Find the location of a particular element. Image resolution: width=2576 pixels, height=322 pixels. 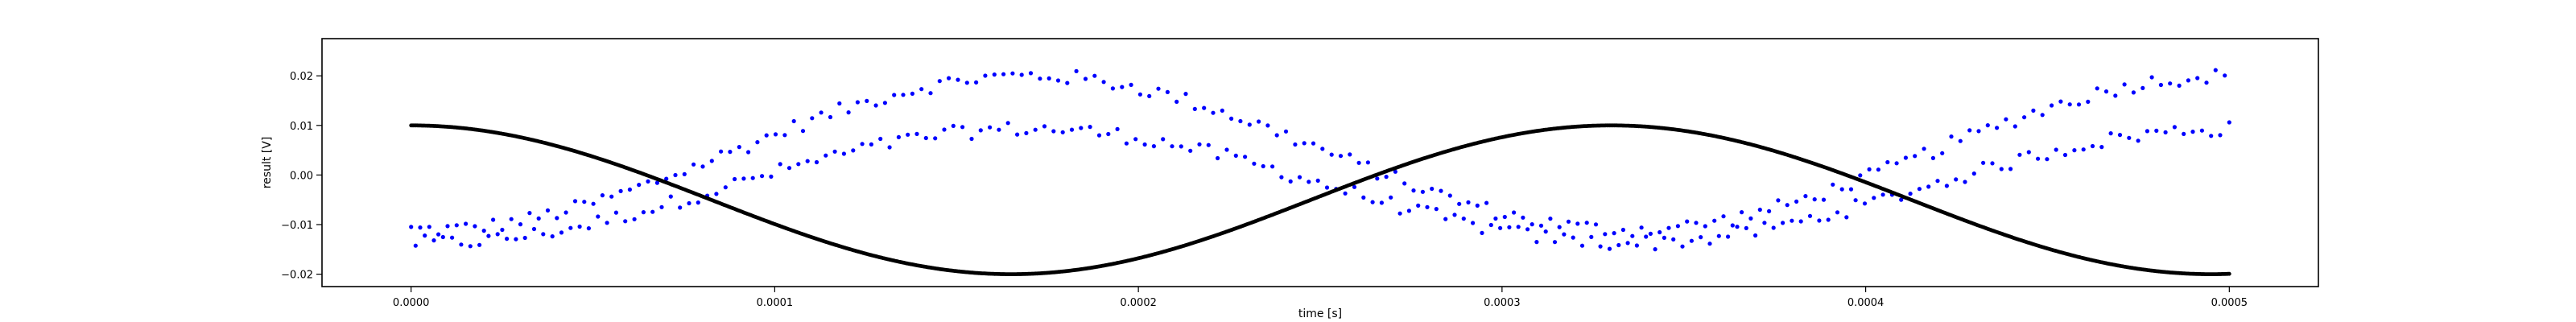

x-tick-label: 0.0004 is located at coordinates (1866, 303).